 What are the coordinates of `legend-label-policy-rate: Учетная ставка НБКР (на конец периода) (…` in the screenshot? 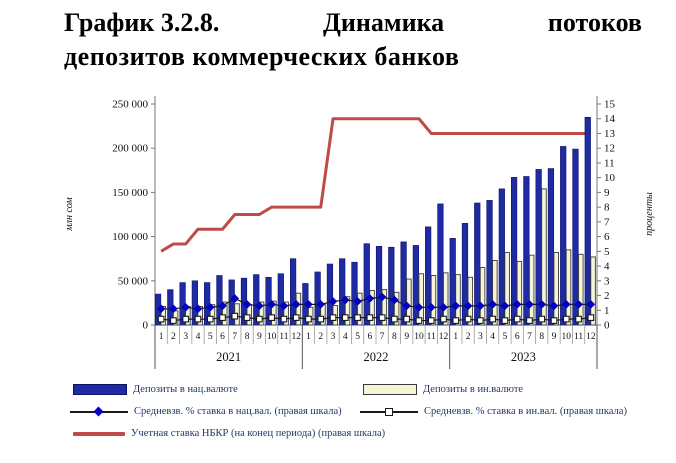 It's located at (258, 433).